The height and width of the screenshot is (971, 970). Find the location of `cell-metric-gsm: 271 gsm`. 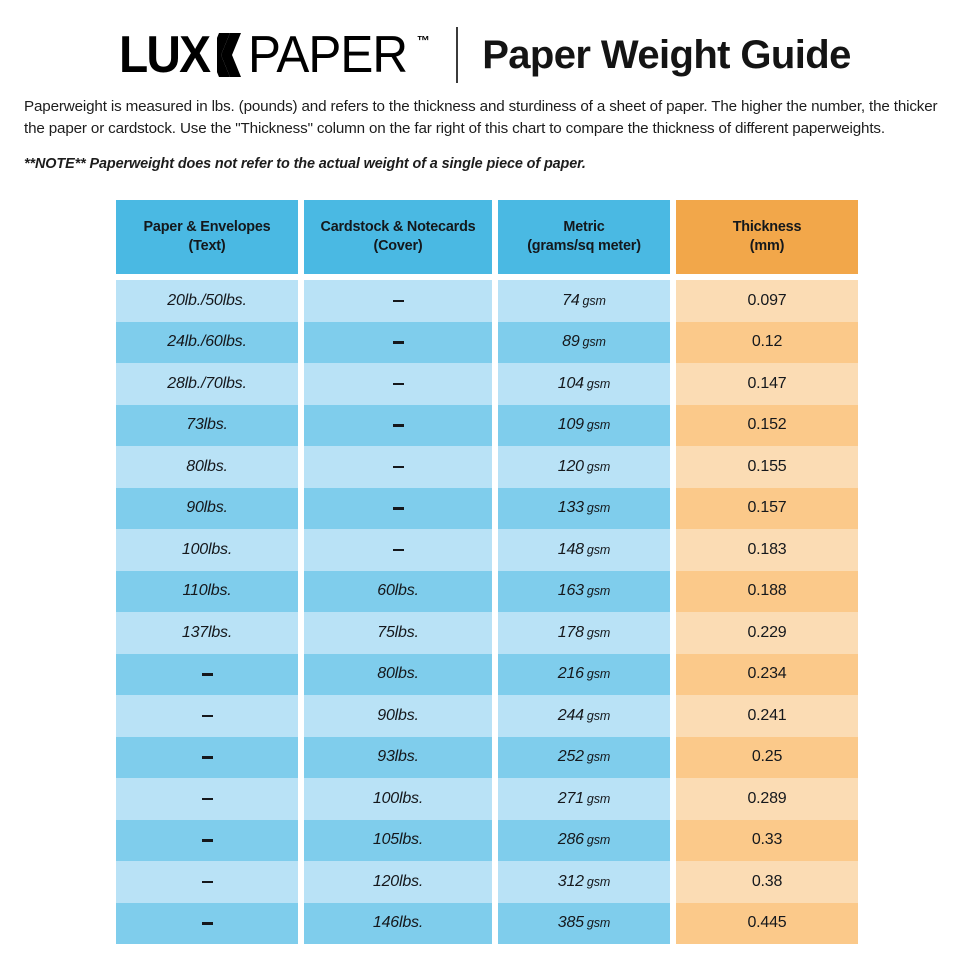

cell-metric-gsm: 271 gsm is located at coordinates (584, 799).